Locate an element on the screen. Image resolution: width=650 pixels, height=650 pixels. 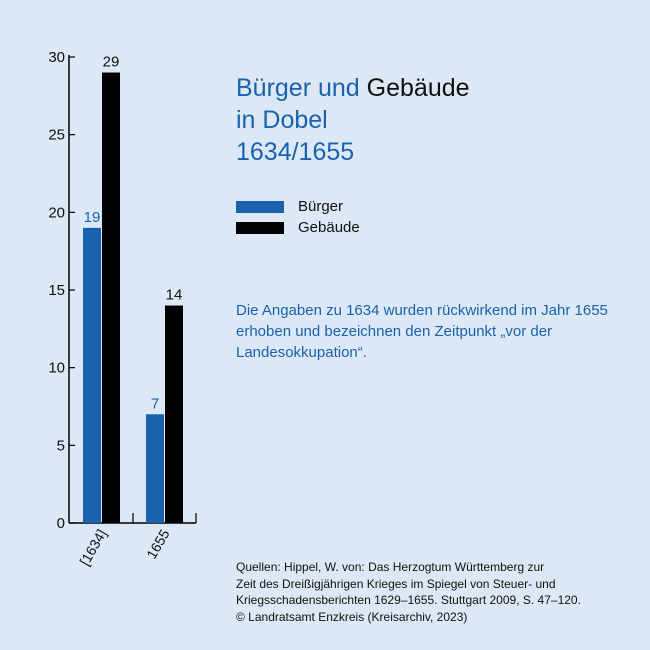
y-tick-label-10: 10 is located at coordinates (56, 368).